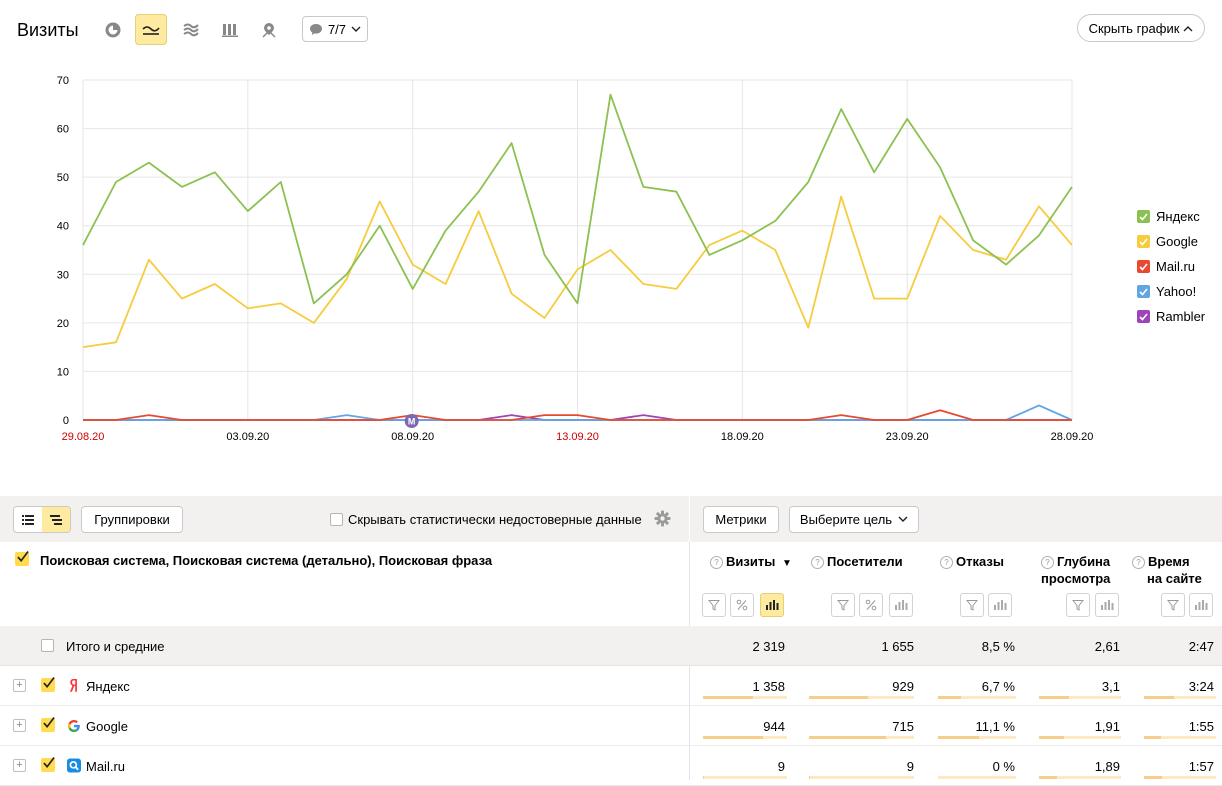  I want to click on table-row: + Google 944 715 11,1 % 1,91 1:55, so click(611, 726).